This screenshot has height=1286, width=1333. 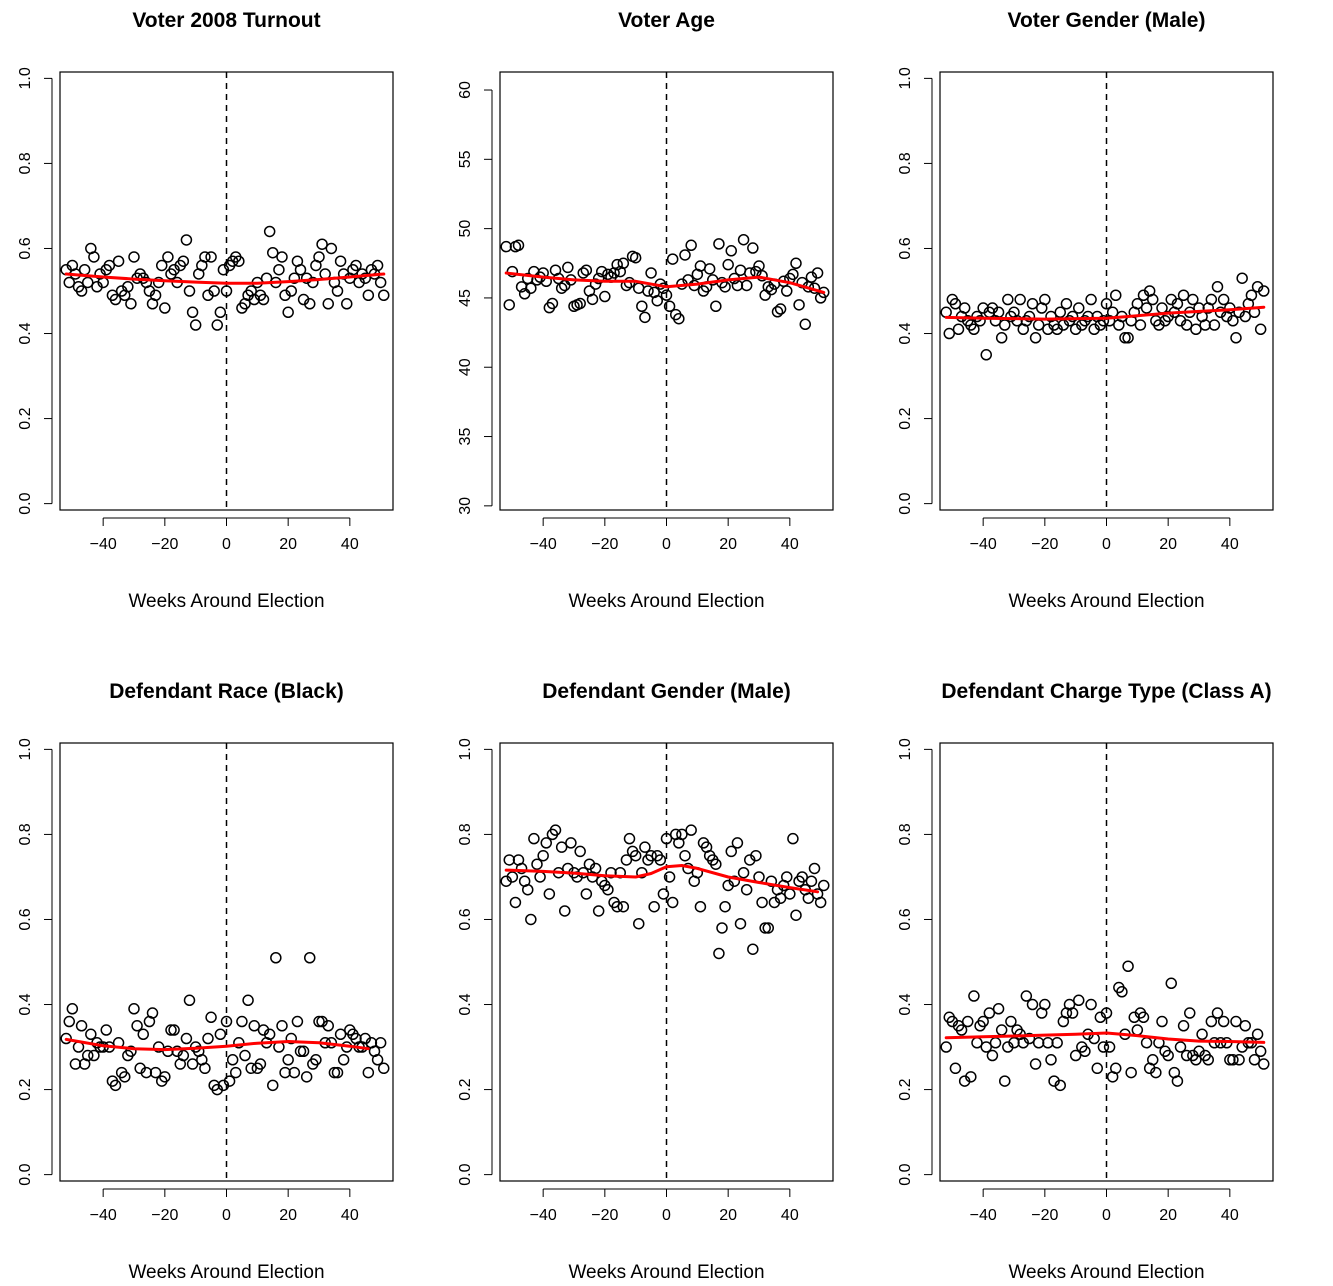 What do you see at coordinates (666, 20) in the screenshot?
I see `chart-title: Voter Age` at bounding box center [666, 20].